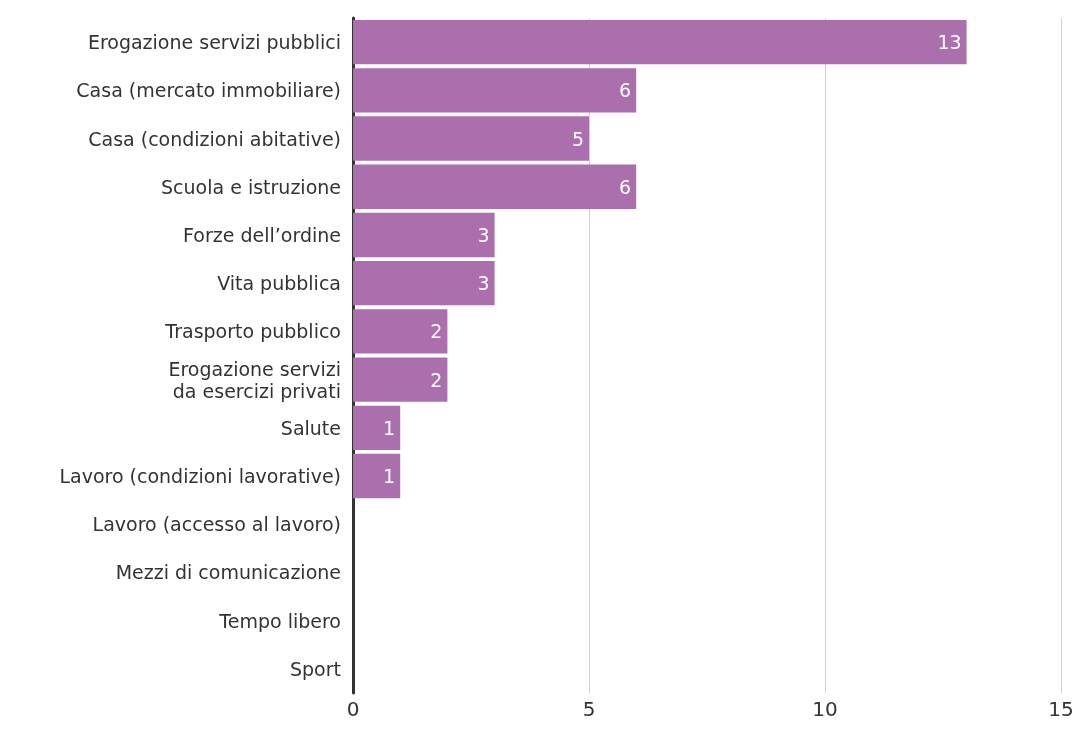 The width and height of the screenshot is (1091, 733). Describe the element at coordinates (214, 42) in the screenshot. I see `y-tick-label: Erogazione servizi pubblici` at that location.